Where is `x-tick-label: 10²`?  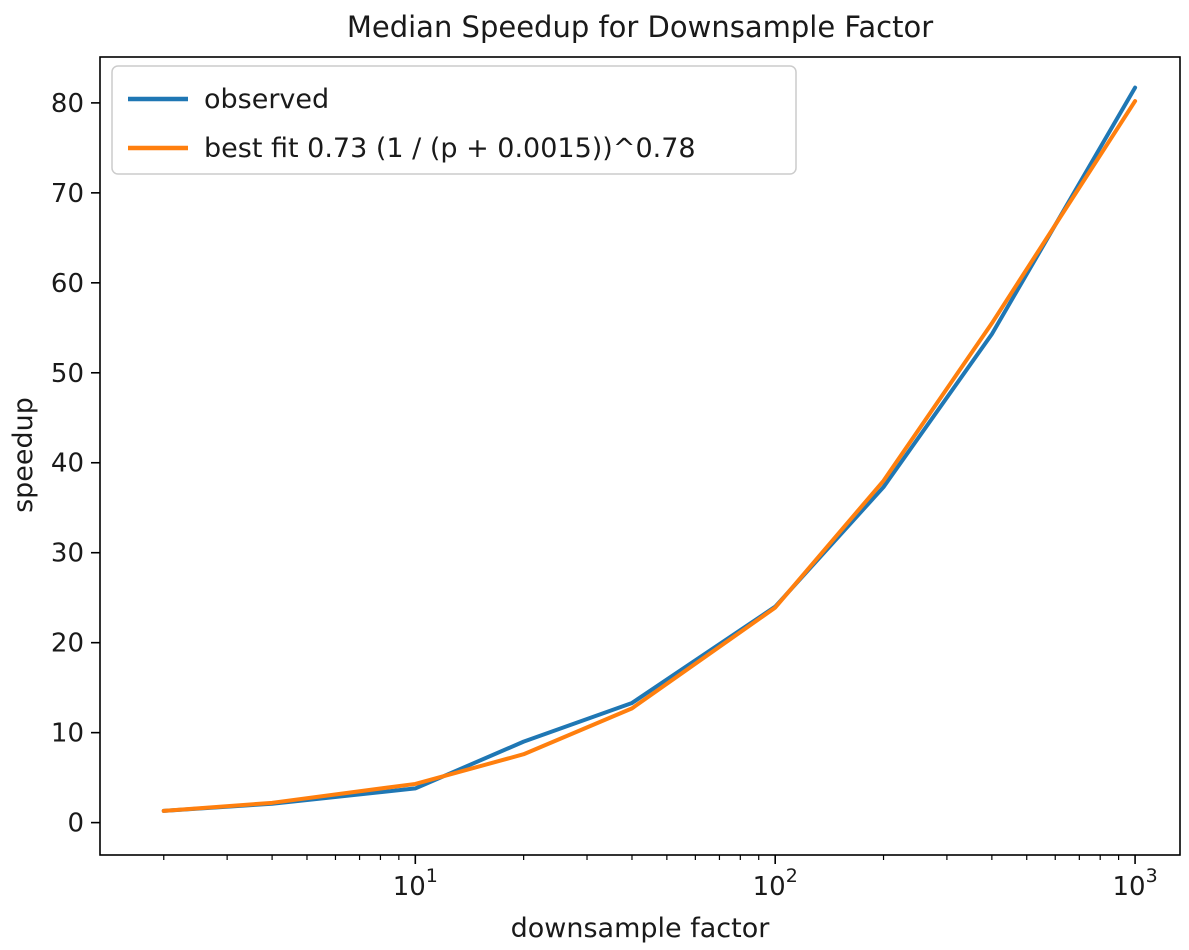
x-tick-label: 10² is located at coordinates (775, 883).